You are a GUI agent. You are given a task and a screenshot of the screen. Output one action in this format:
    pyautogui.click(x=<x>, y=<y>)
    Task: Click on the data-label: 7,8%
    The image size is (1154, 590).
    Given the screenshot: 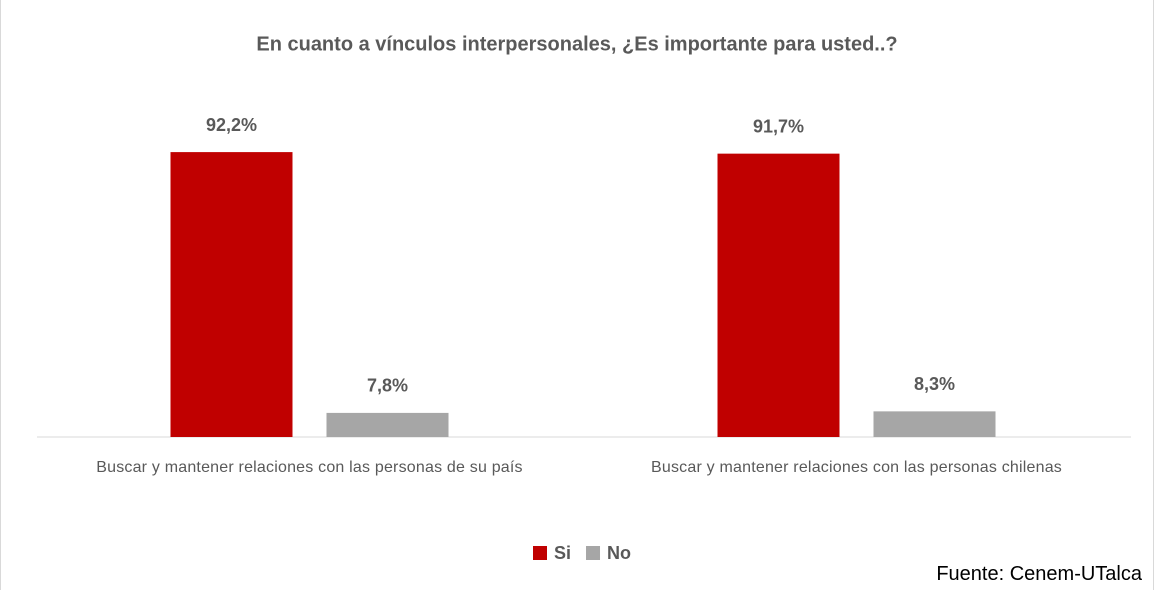 What is the action you would take?
    pyautogui.click(x=387, y=386)
    